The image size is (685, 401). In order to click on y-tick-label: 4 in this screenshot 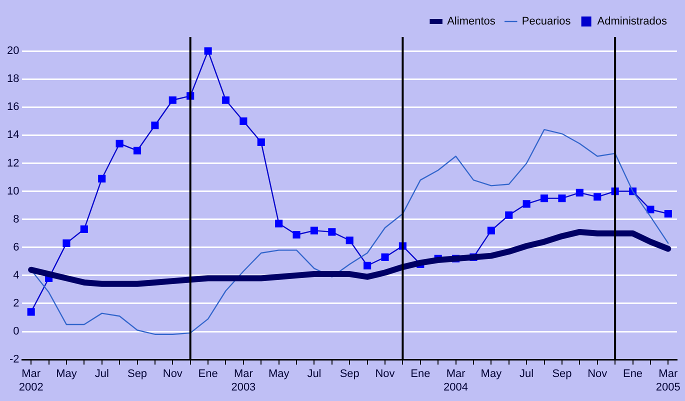, I will do `click(16, 275)`.